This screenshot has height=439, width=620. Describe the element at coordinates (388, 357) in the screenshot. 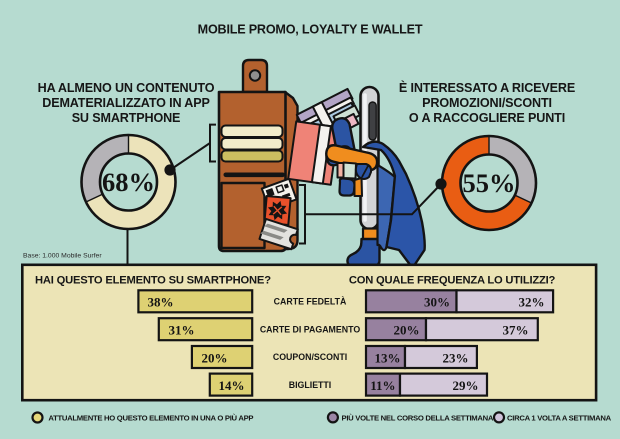

I see `svg-text: 13%` at that location.